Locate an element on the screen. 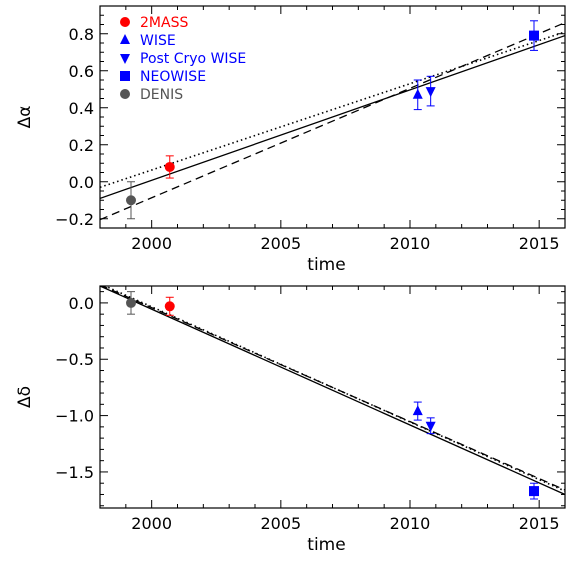  legend-label-neowise: NEOWISE is located at coordinates (173, 77).